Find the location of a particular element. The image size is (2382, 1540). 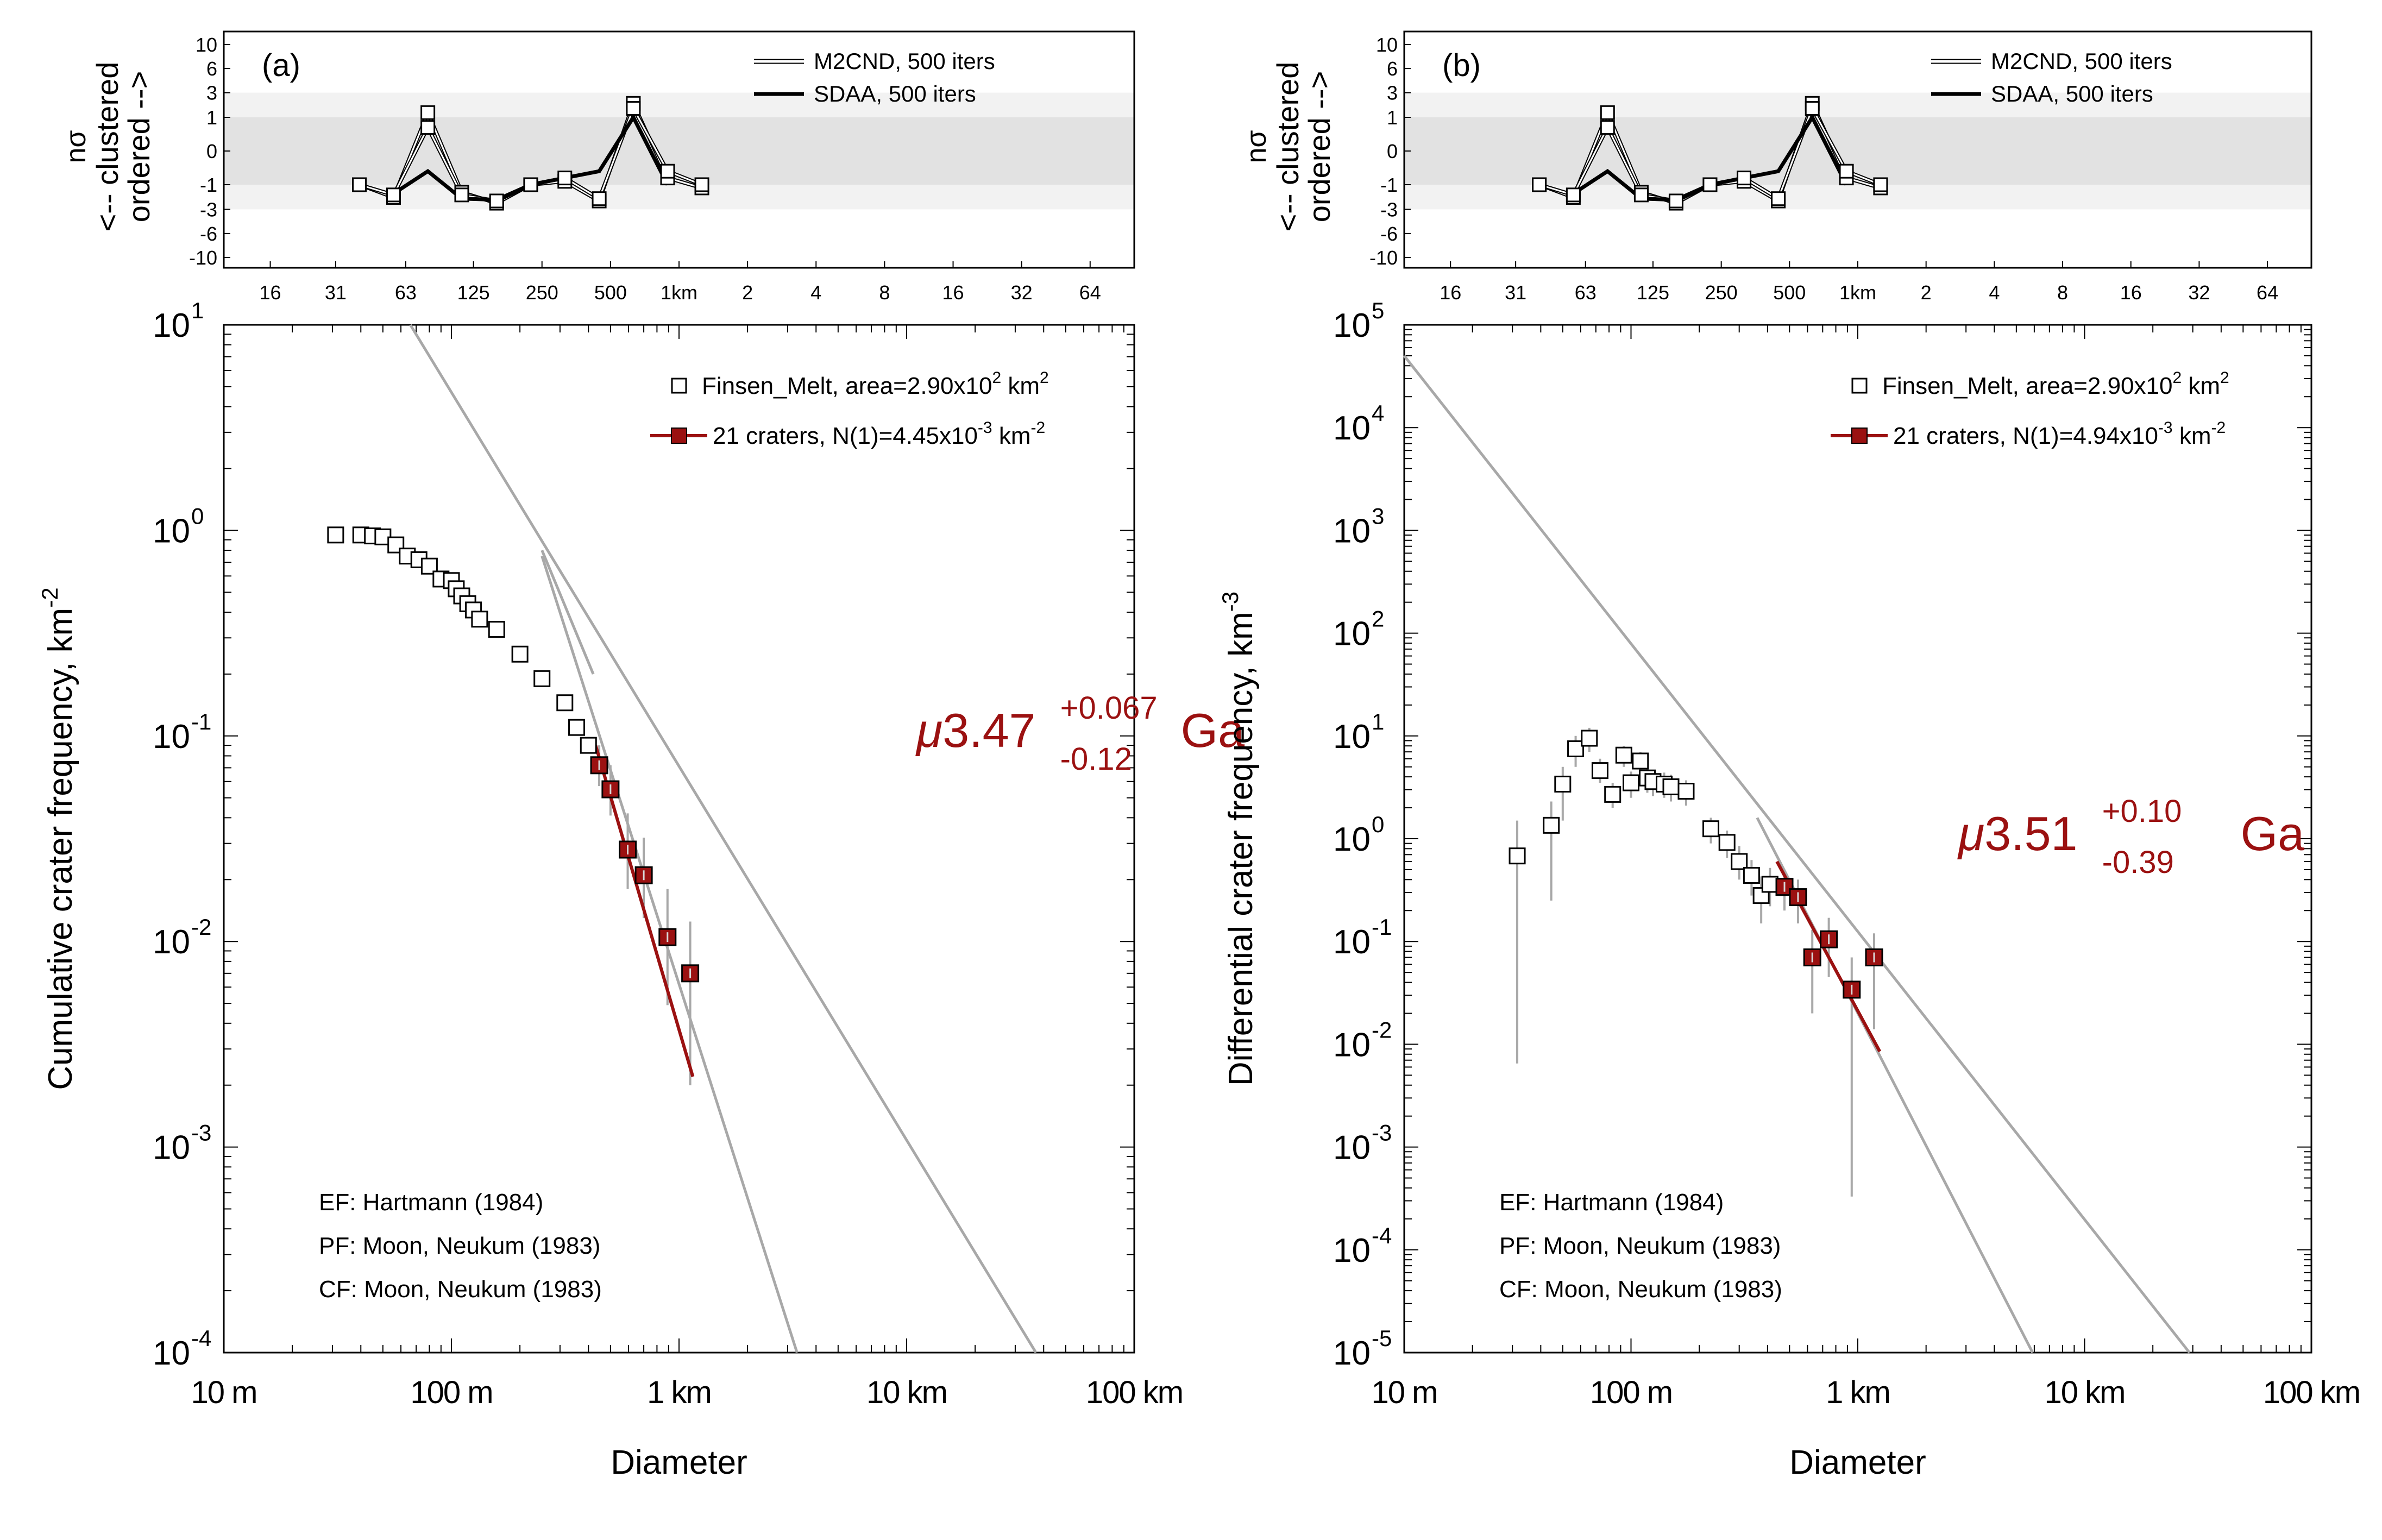

age-value: 3.47 is located at coordinates (989, 730).